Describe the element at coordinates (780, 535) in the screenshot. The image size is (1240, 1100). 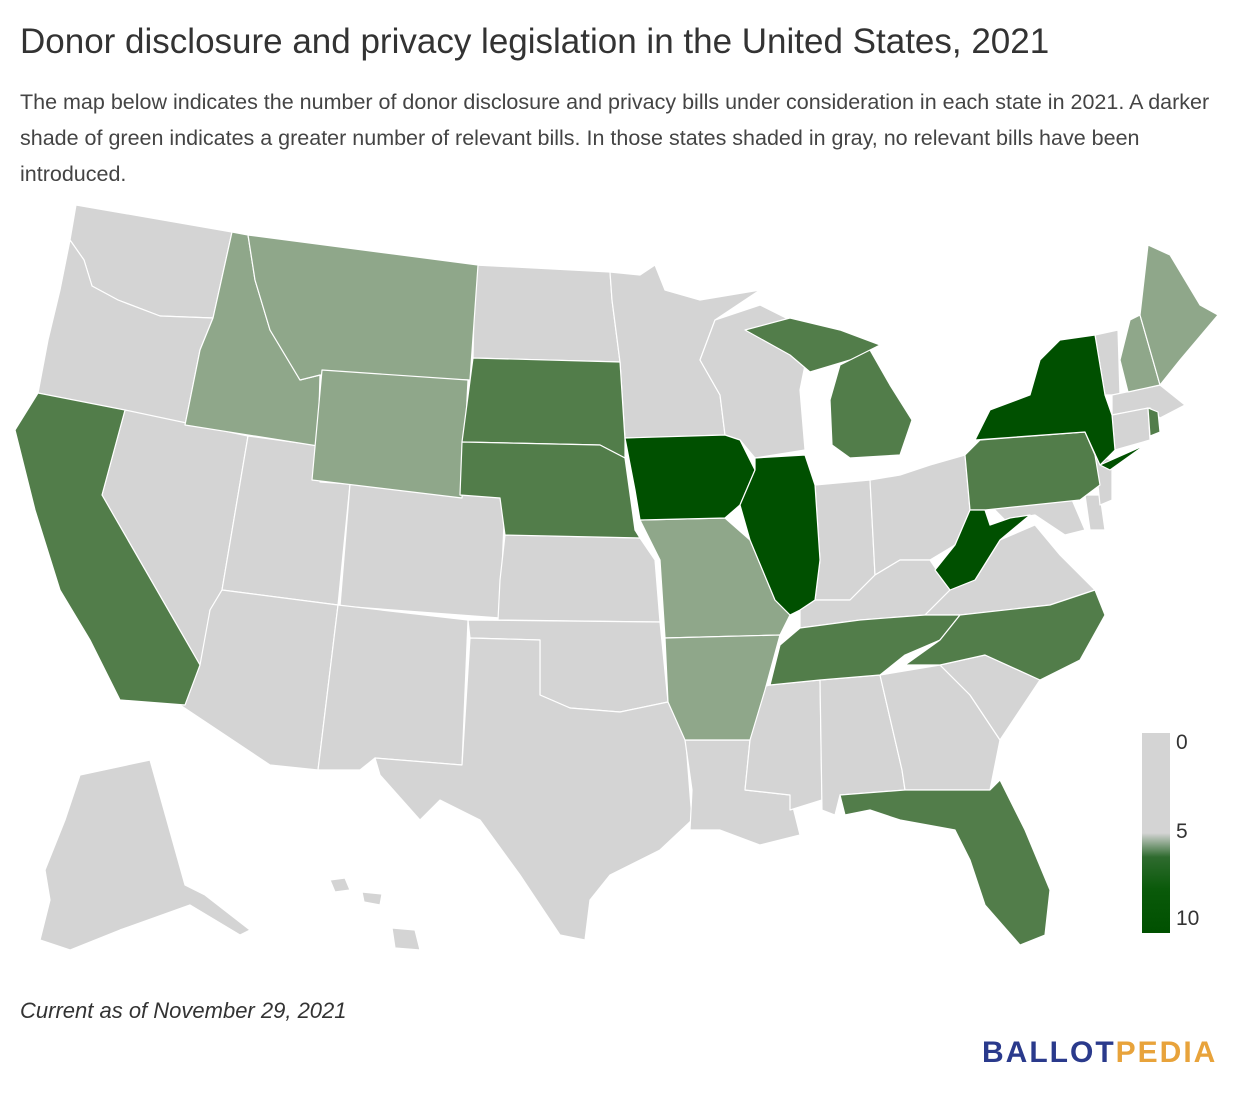
I see `state-IL` at that location.